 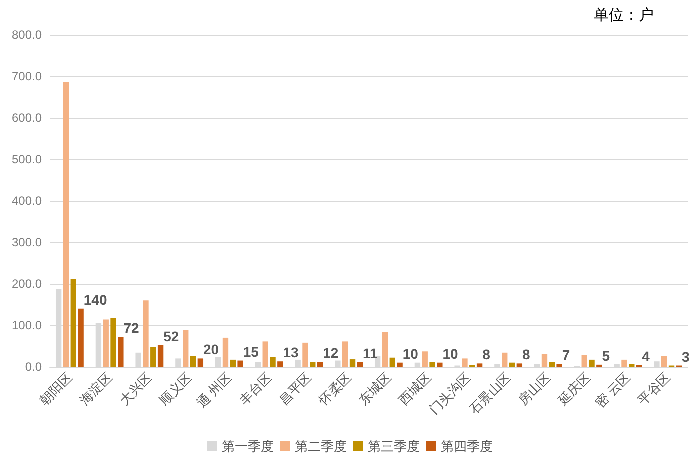 I want to click on data-label: 15, so click(x=251, y=352).